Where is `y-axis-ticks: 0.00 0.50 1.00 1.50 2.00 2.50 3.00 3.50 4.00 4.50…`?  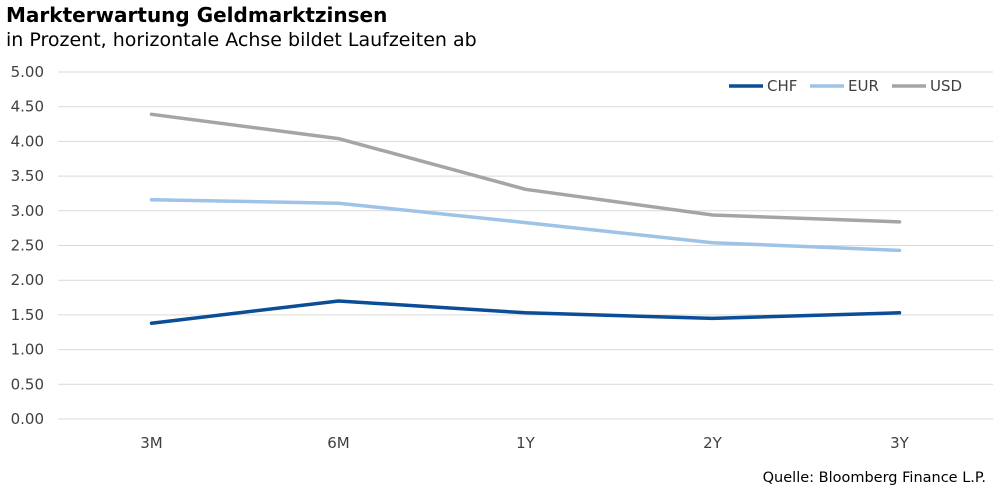
y-axis-ticks: 0.00 0.50 1.00 1.50 2.00 2.50 3.00 3.50 4.00 4.50… is located at coordinates (27, 245).